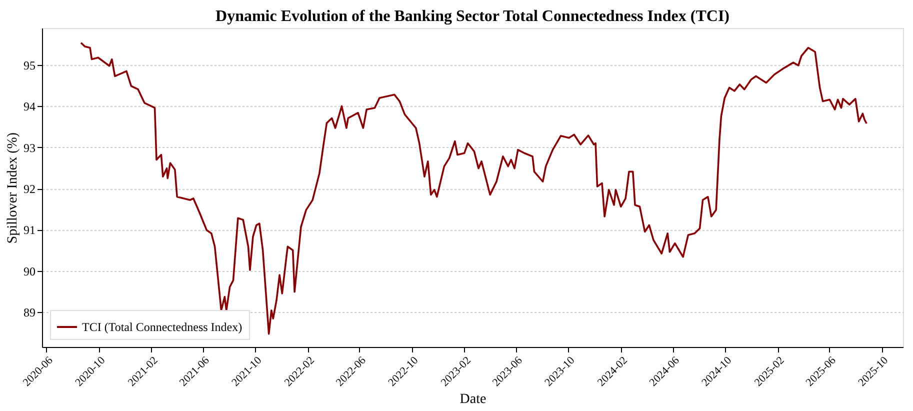 This screenshot has width=913, height=411. What do you see at coordinates (30, 147) in the screenshot?
I see `y-tick-label: 93` at bounding box center [30, 147].